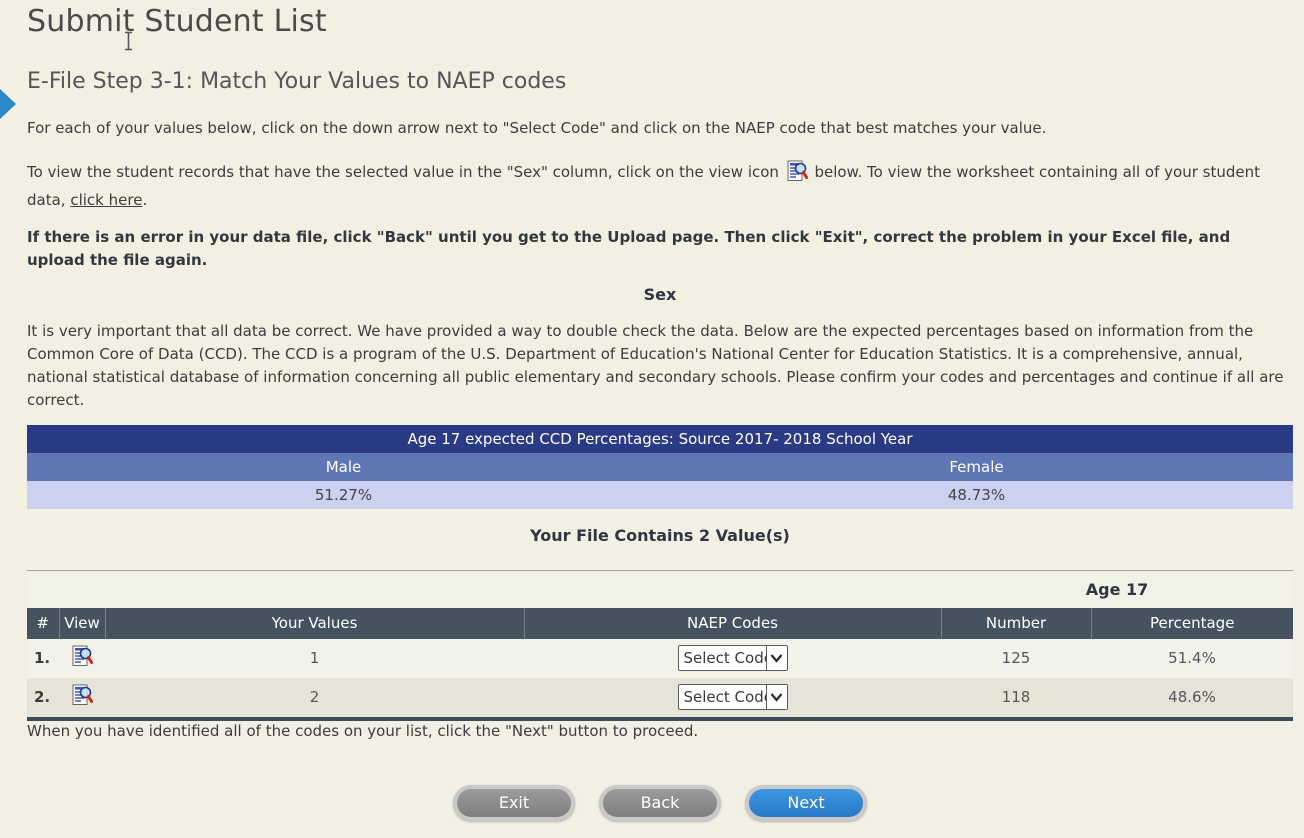 This screenshot has width=1304, height=838. What do you see at coordinates (343, 495) in the screenshot?
I see `ccd-male-percentage: 51.27%` at bounding box center [343, 495].